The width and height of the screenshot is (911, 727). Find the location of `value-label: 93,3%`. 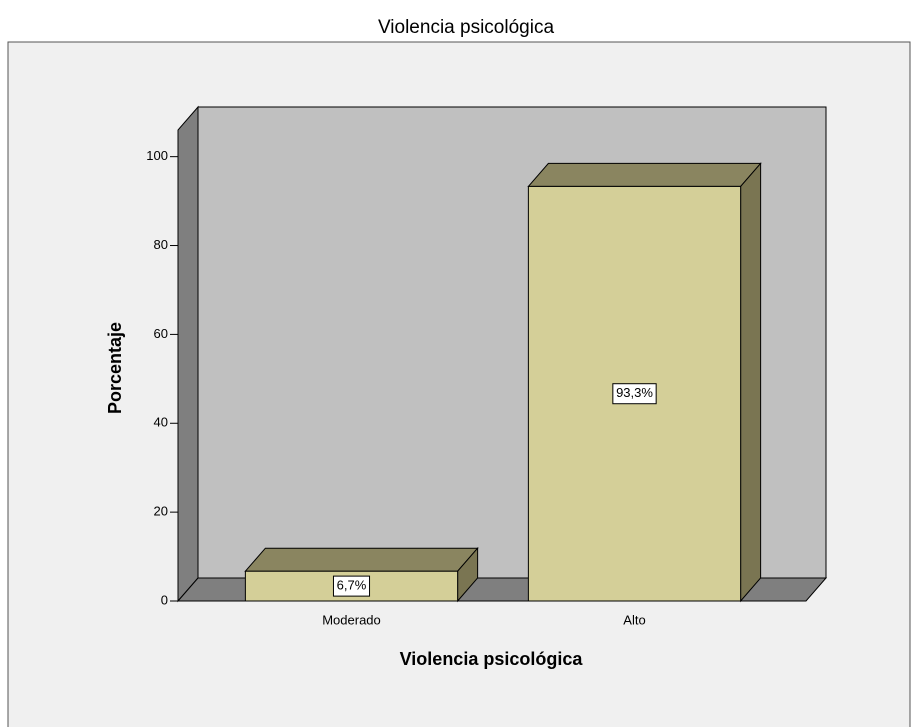

value-label: 93,3% is located at coordinates (634, 392).